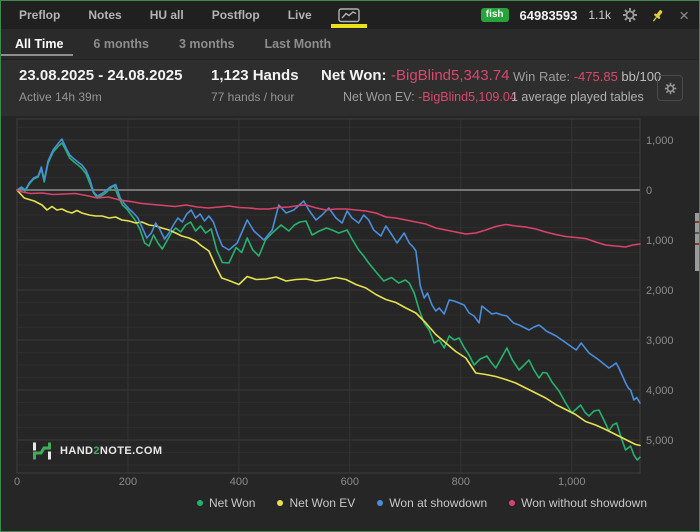 This screenshot has width=700, height=532. I want to click on x-axis-tick: 200, so click(128, 482).